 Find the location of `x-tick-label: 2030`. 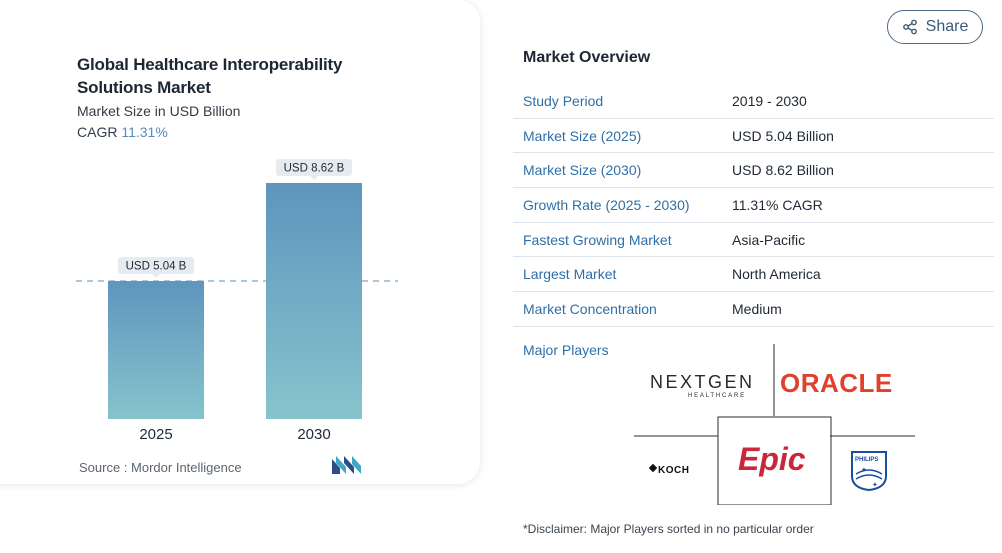

x-tick-label: 2030 is located at coordinates (313, 434).